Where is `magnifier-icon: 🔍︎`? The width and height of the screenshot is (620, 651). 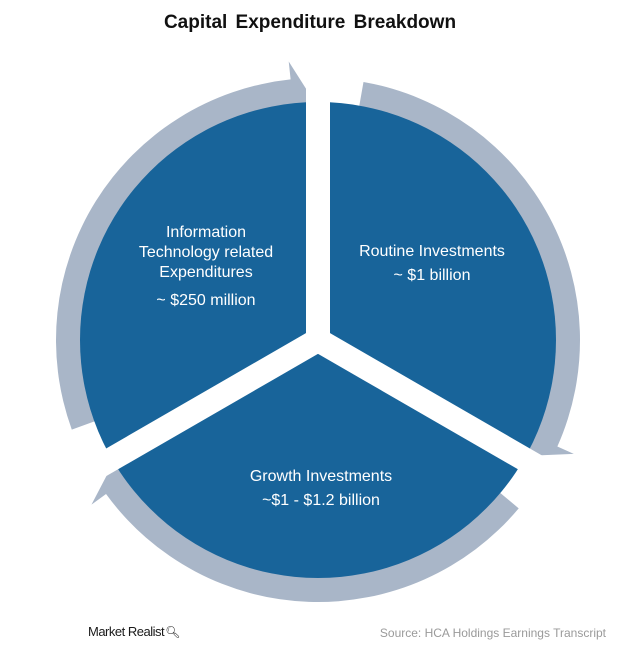 magnifier-icon: 🔍︎ is located at coordinates (172, 632).